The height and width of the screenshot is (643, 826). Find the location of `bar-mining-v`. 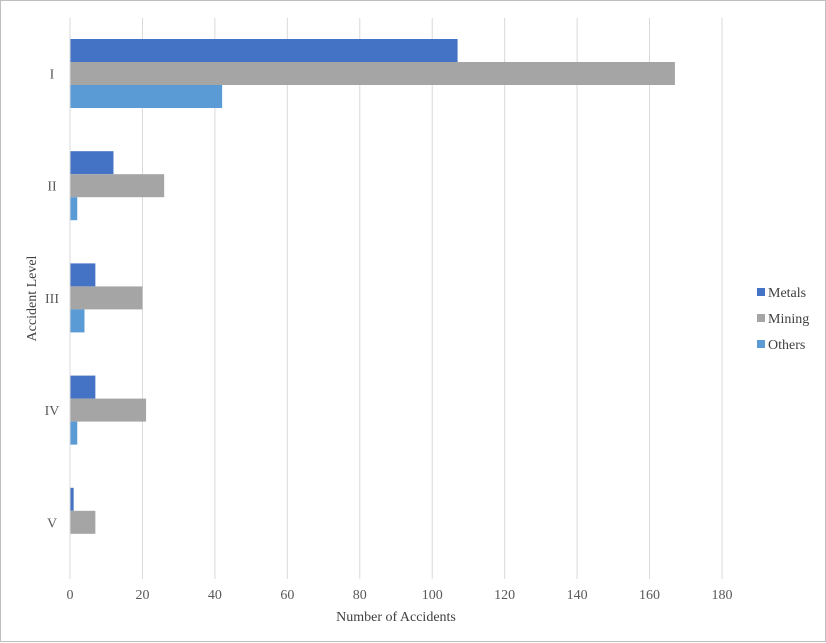

bar-mining-v is located at coordinates (83, 522).